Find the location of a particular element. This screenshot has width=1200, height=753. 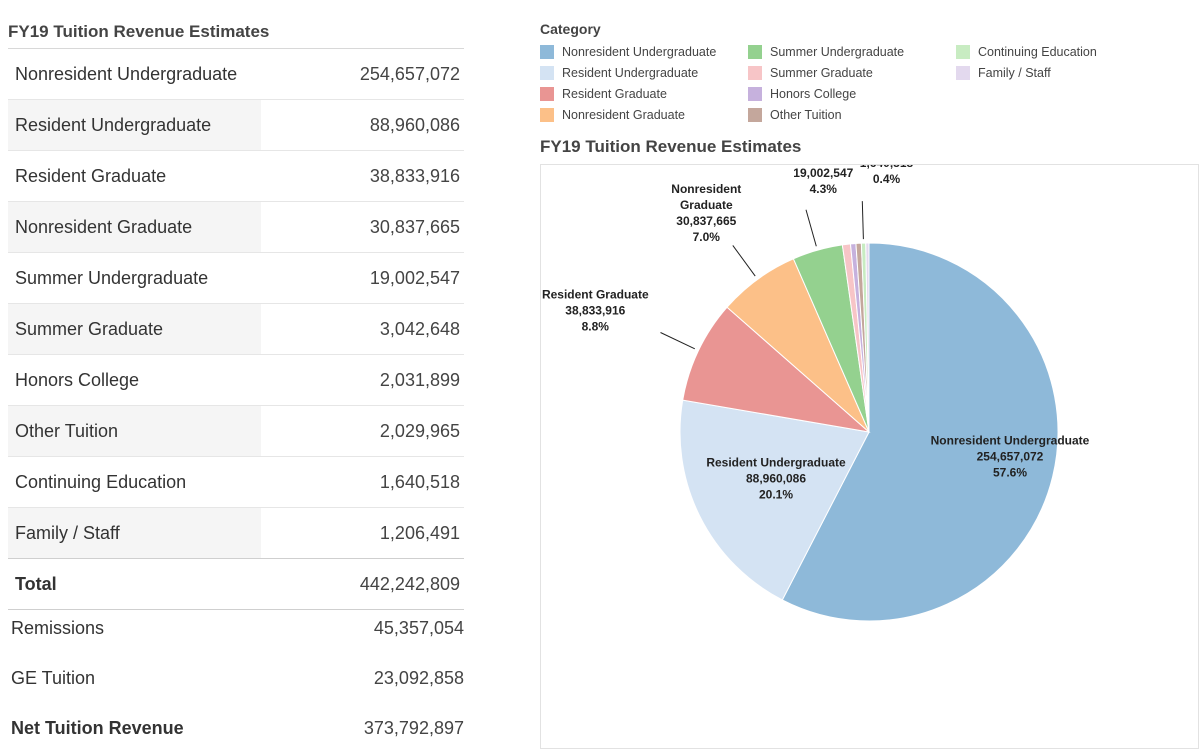

category-value: 1,640,518 is located at coordinates (419, 481).